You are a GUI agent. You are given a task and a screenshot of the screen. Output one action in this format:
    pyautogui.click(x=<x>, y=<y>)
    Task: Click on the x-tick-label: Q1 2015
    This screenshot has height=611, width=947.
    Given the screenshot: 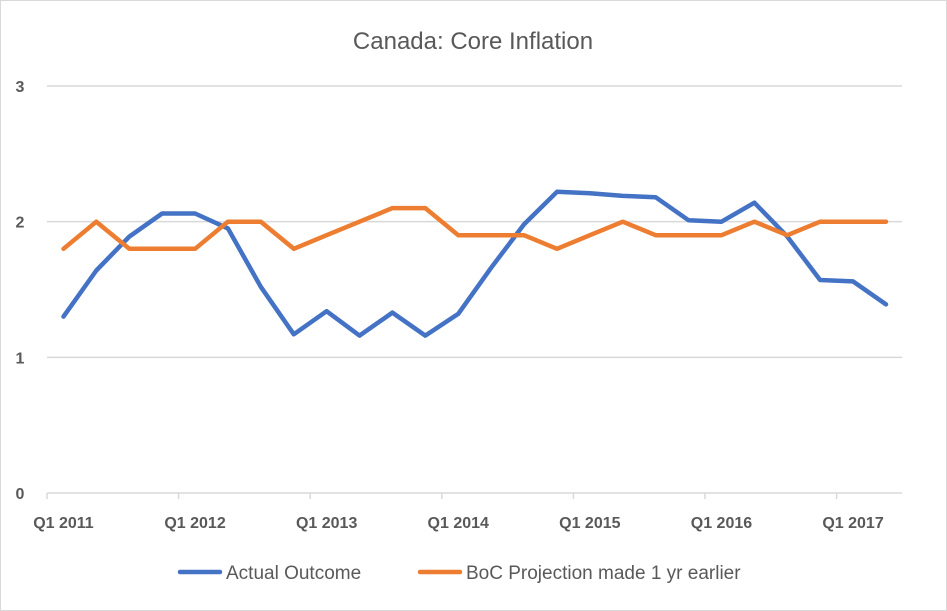 What is the action you would take?
    pyautogui.click(x=589, y=523)
    